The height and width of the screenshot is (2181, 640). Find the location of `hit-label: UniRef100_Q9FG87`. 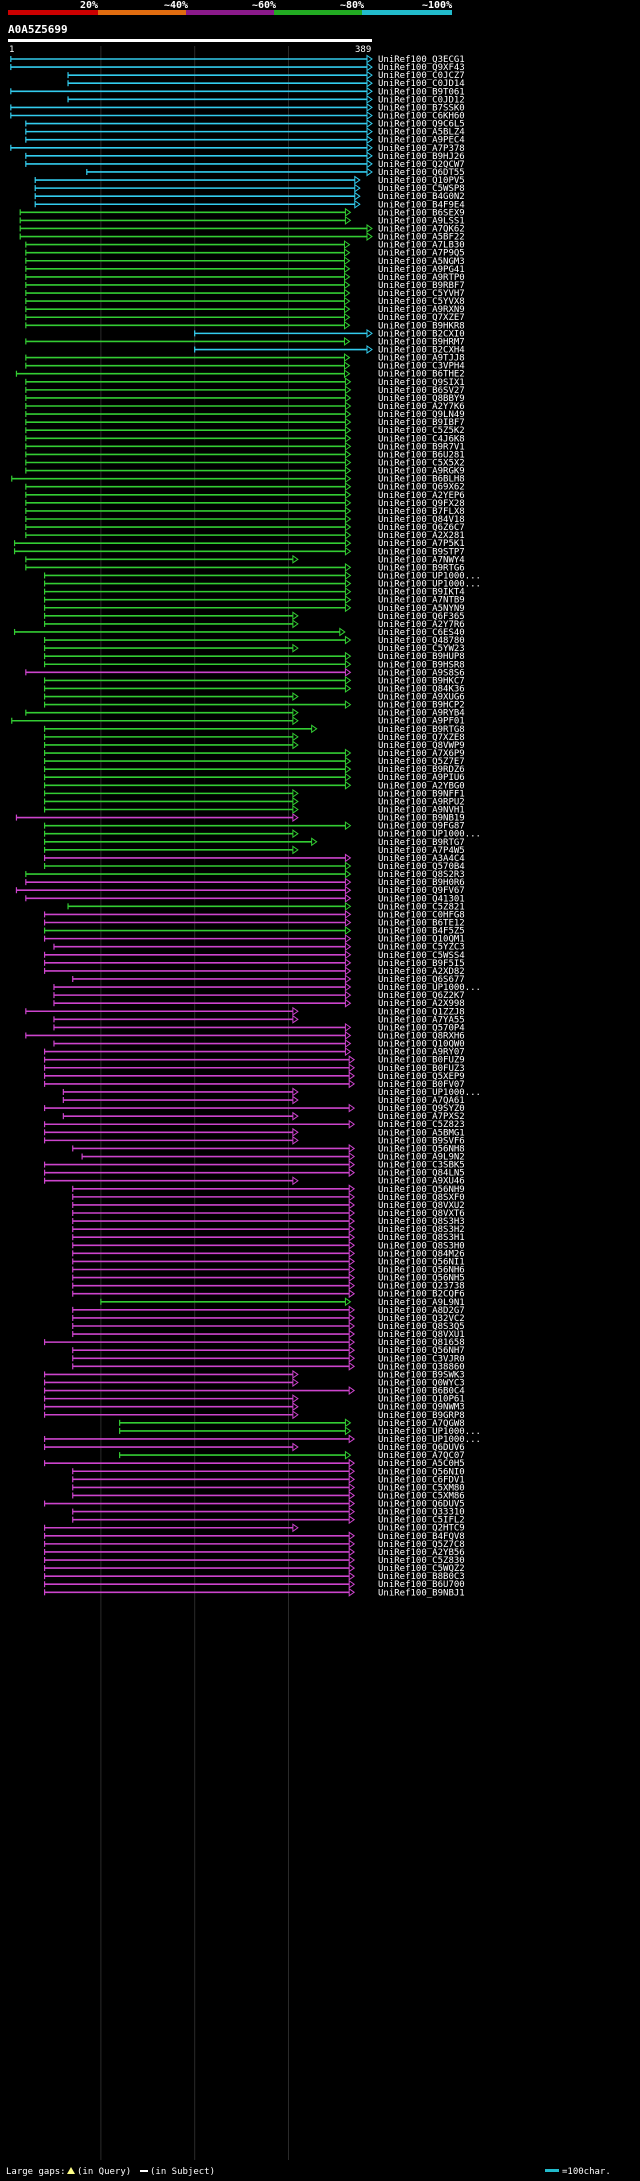

hit-label: UniRef100_Q9FG87 is located at coordinates (421, 827).